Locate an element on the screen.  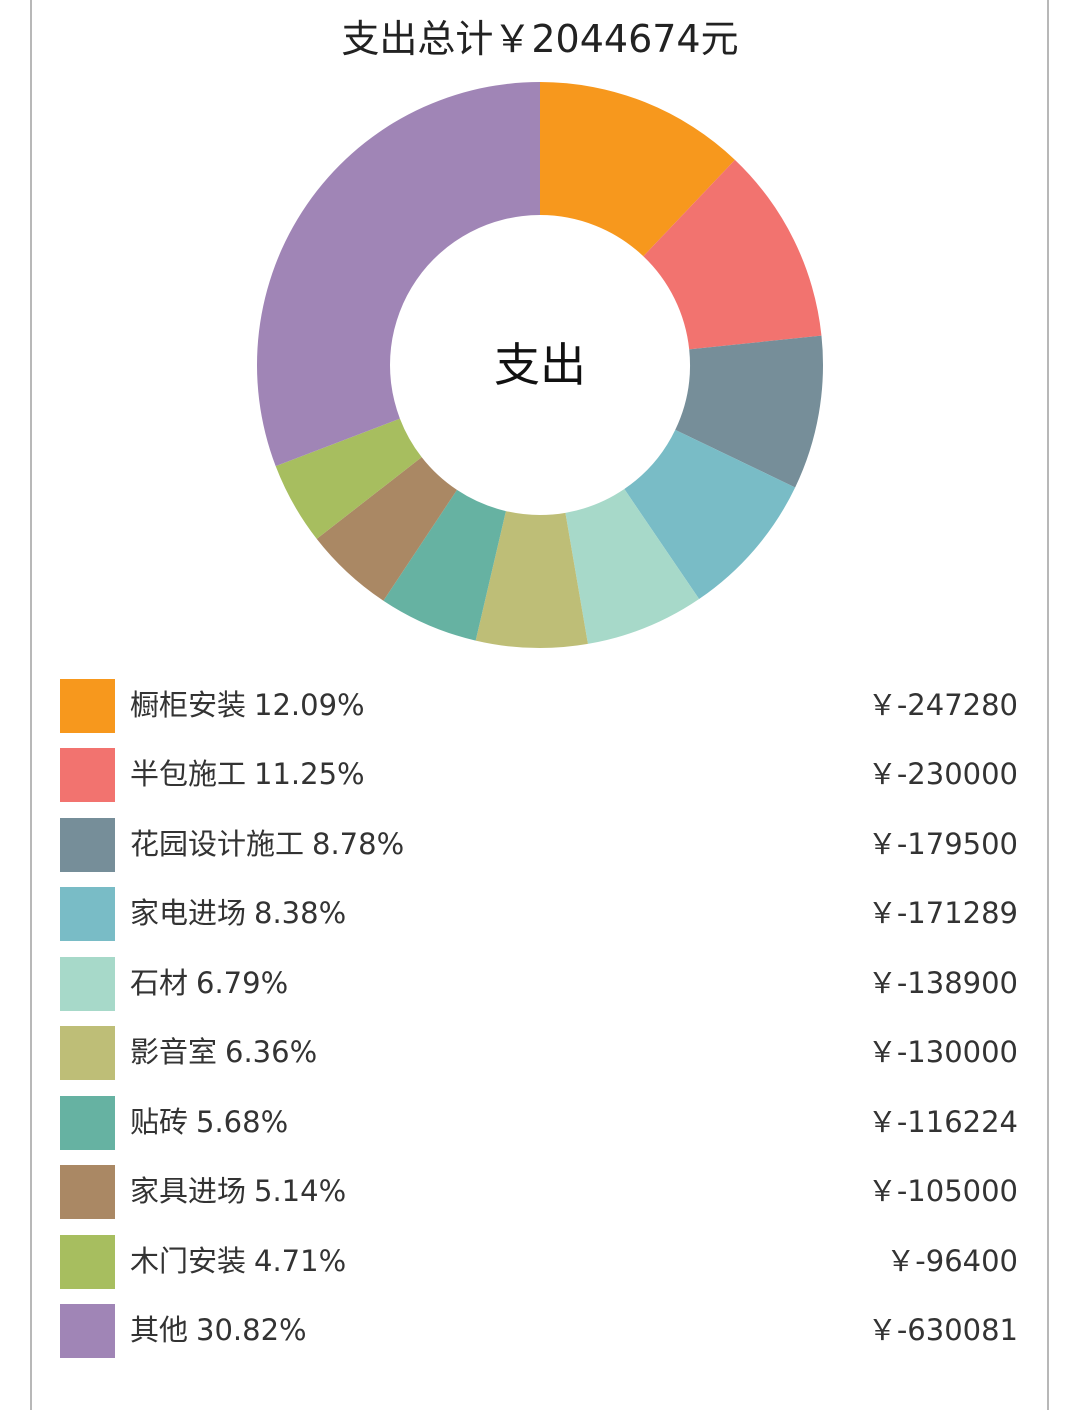
legend-label: 石材 6.79% is located at coordinates (209, 983).